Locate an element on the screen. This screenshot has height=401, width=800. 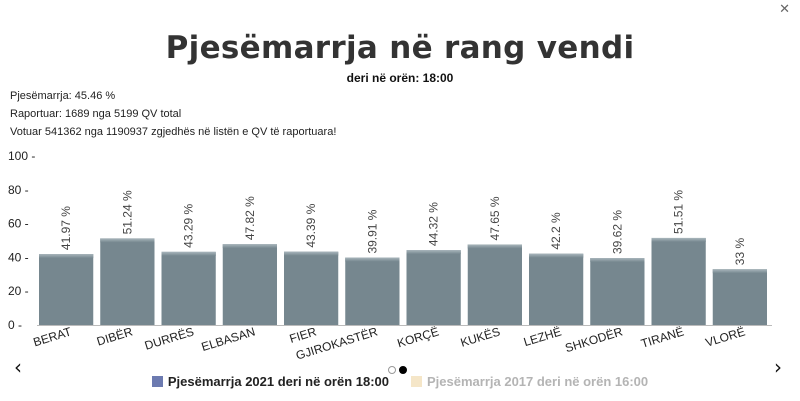
legend-label-2017: Pjesëmarrja 2017 deri në orën 16:00 is located at coordinates (538, 381).